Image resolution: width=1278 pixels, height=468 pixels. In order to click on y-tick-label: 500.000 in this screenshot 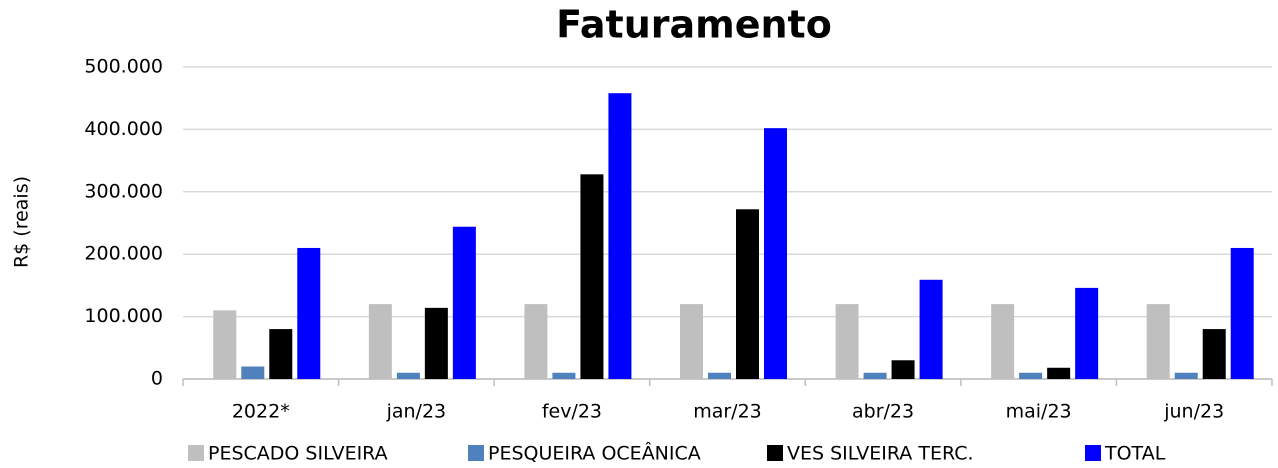, I will do `click(123, 67)`.